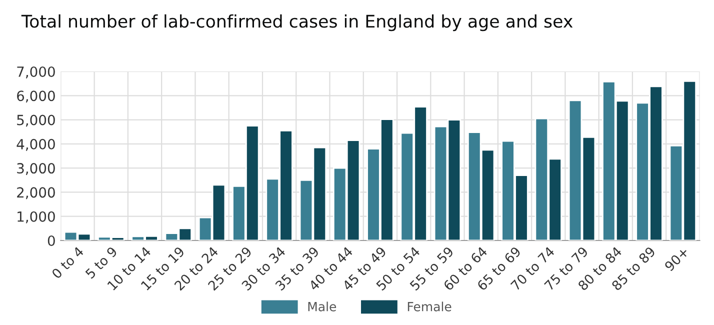 Image resolution: width=714 pixels, height=325 pixels. What do you see at coordinates (36, 217) in the screenshot?
I see `y-tick-label: 1,000` at bounding box center [36, 217].